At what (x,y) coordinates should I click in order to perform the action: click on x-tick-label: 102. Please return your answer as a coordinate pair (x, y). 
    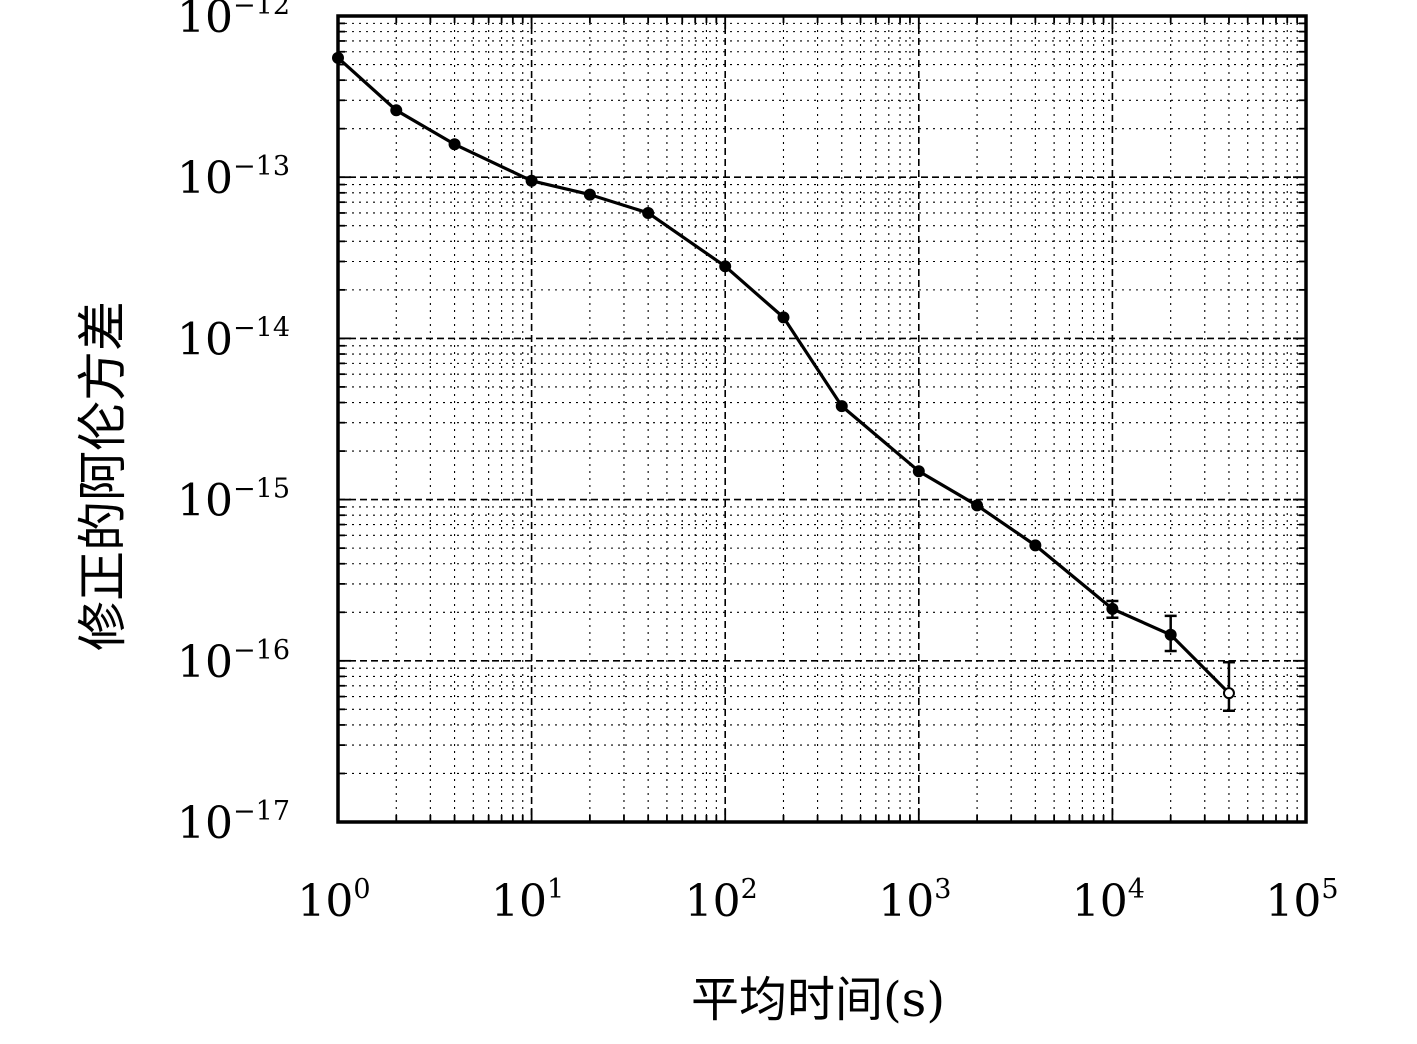
    Looking at the image, I should click on (721, 900).